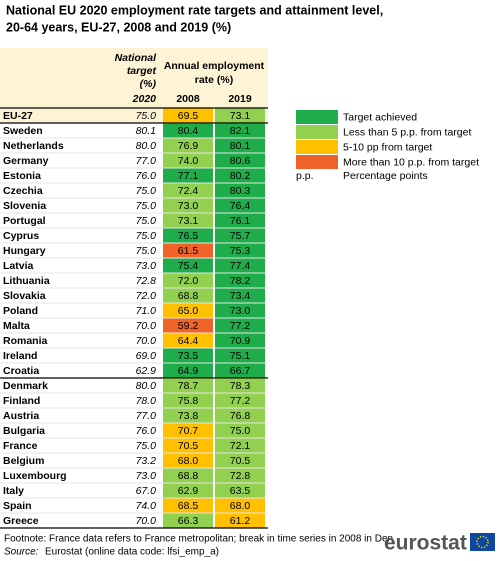  What do you see at coordinates (188, 416) in the screenshot?
I see `value: 73.8` at bounding box center [188, 416].